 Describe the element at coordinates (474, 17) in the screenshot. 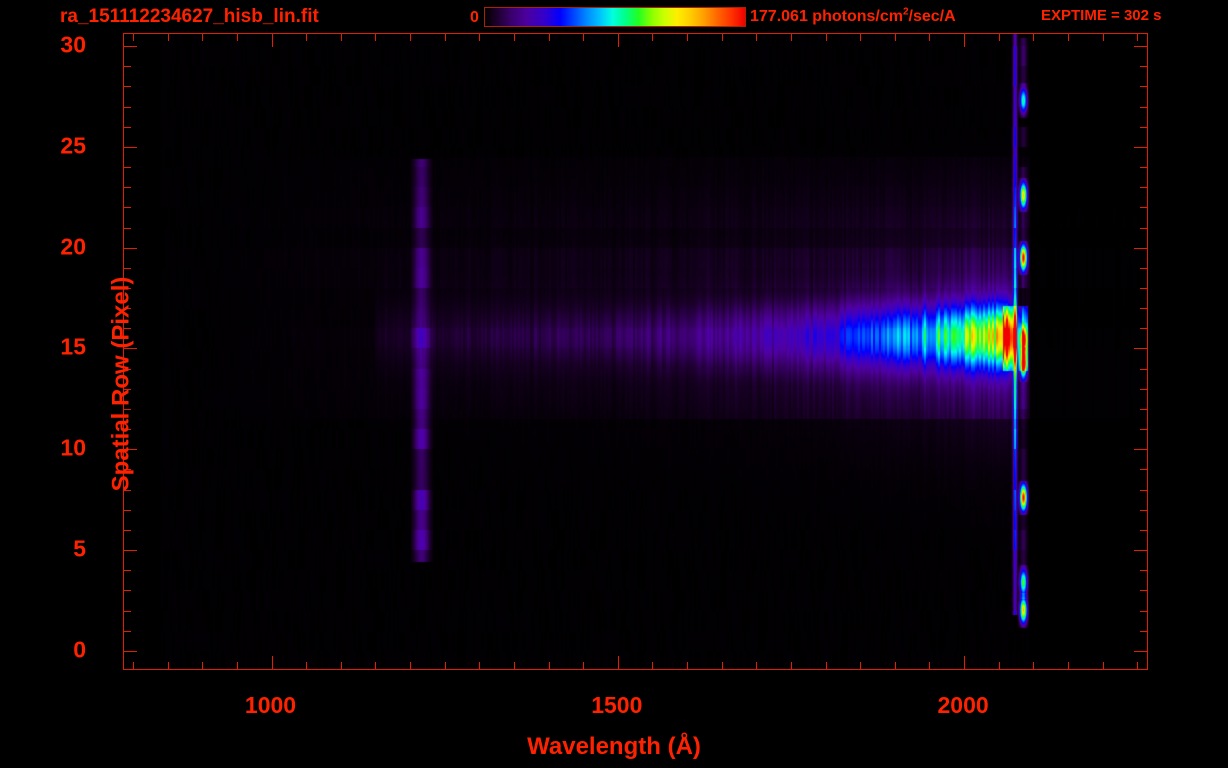

I see `colorbar-min-label: 0` at that location.